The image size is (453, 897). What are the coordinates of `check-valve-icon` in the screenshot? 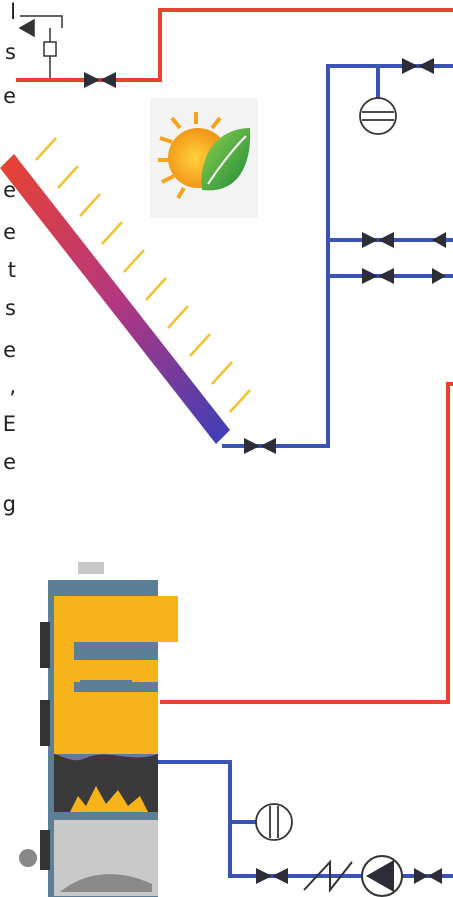 It's located at (328, 876).